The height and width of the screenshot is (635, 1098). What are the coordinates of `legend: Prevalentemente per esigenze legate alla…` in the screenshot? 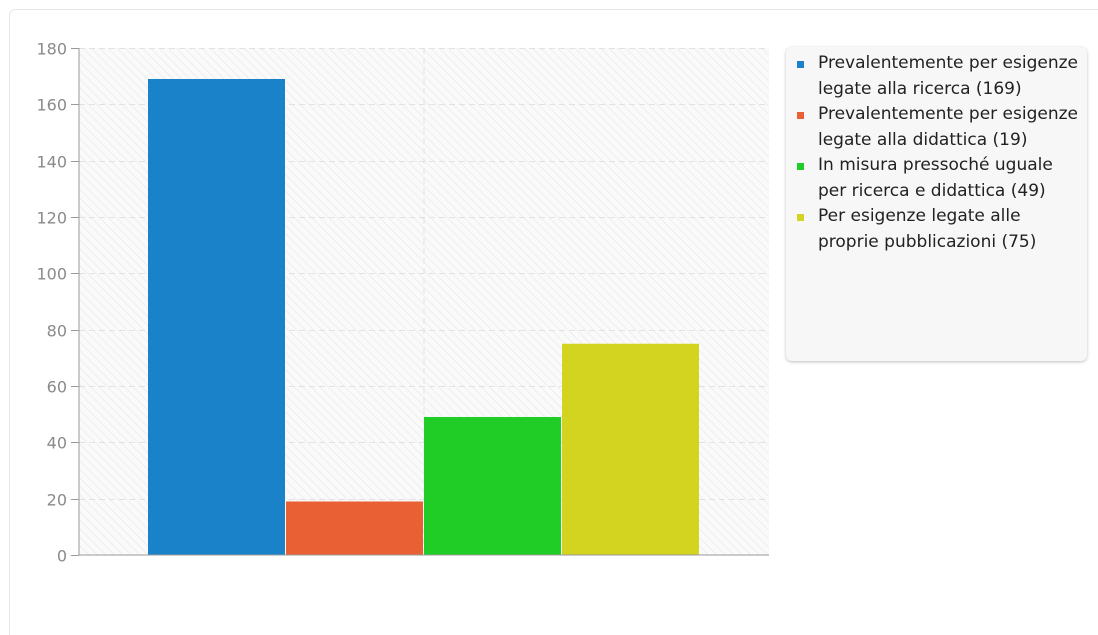 It's located at (936, 204).